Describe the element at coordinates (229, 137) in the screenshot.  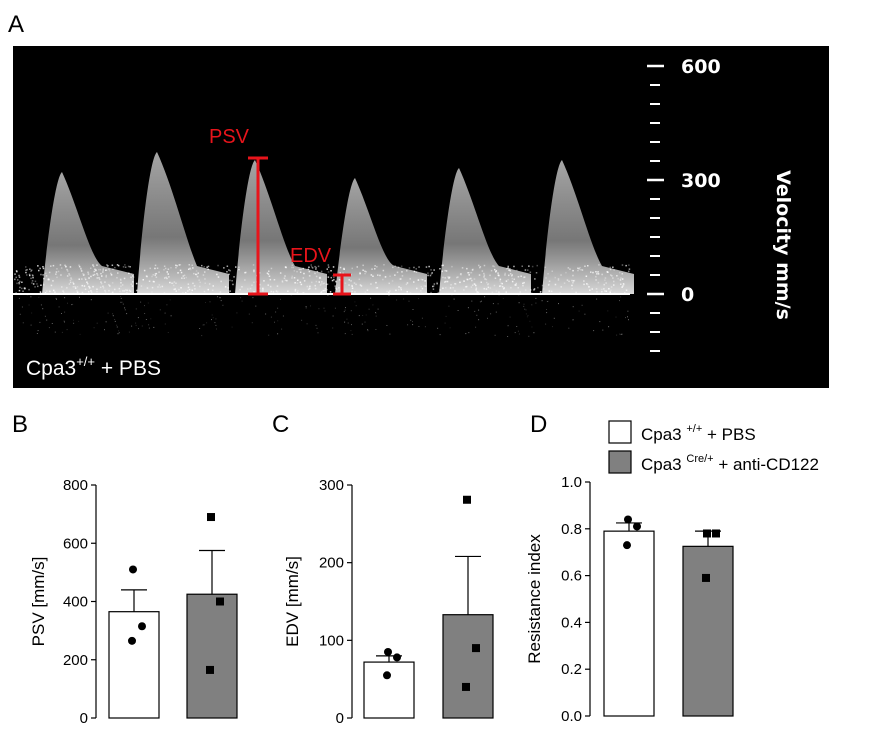
I see `psv-label: PSV` at that location.